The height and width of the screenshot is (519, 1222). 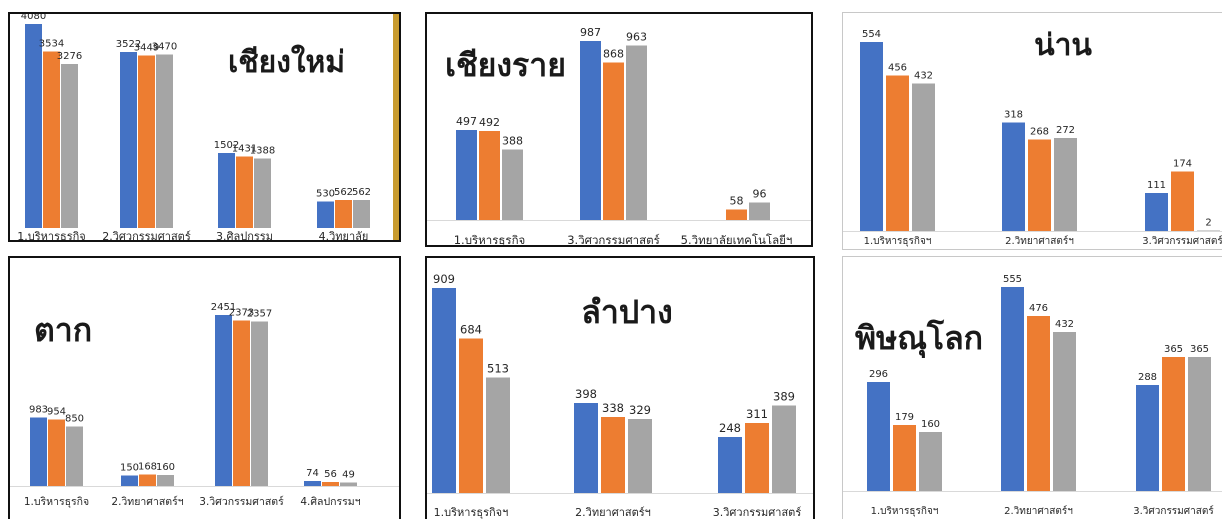 What do you see at coordinates (613, 54) in the screenshot?
I see `data-label: 868` at bounding box center [613, 54].